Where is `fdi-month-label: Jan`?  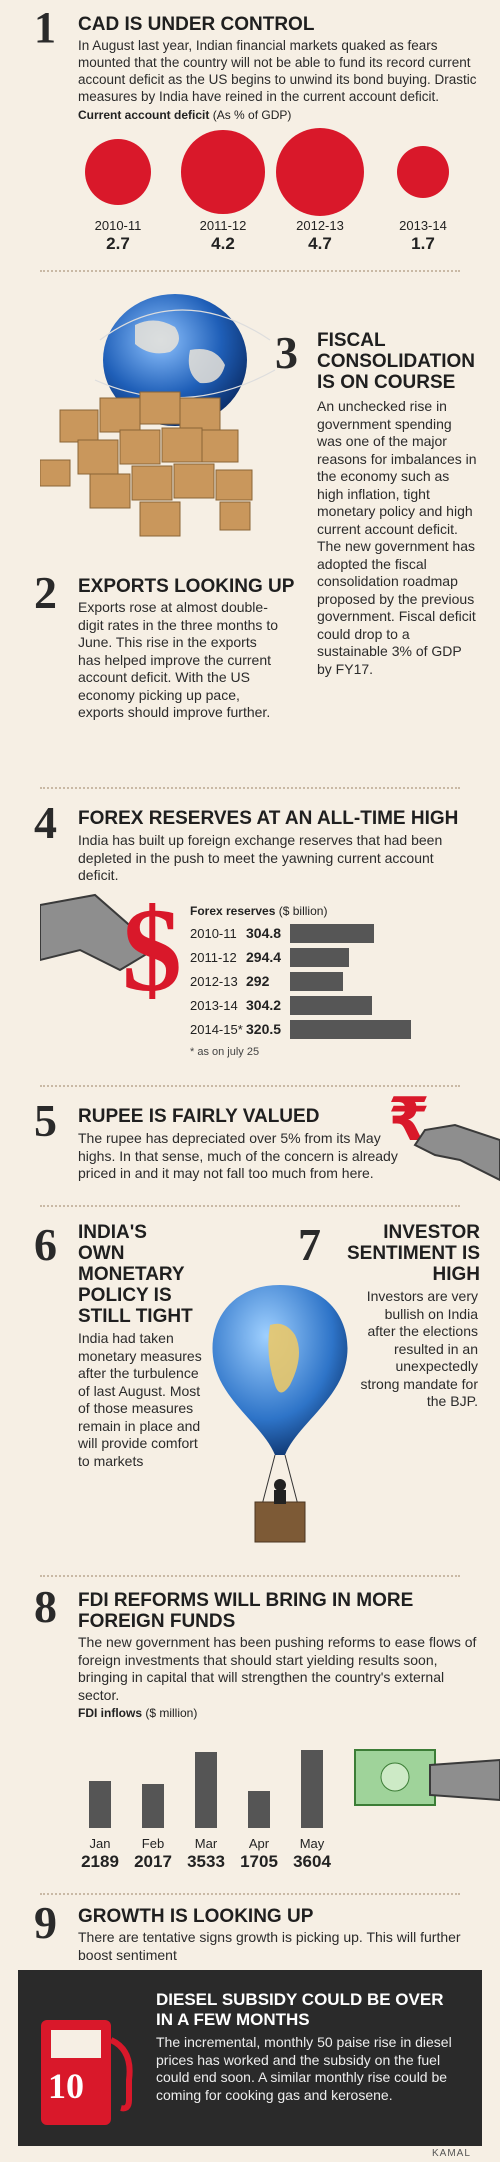 fdi-month-label: Jan is located at coordinates (100, 1843).